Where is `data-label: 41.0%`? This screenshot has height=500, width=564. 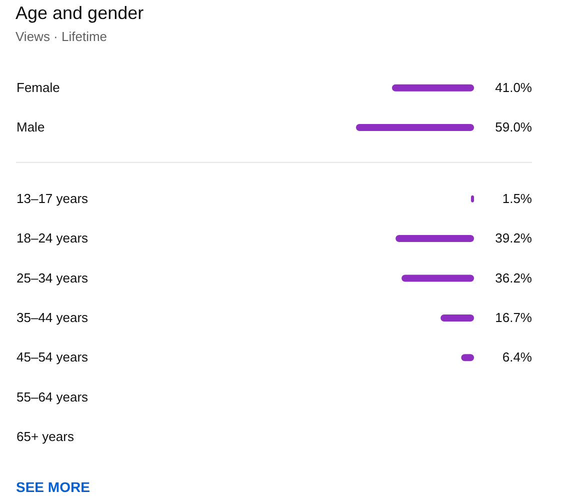 data-label: 41.0% is located at coordinates (513, 87).